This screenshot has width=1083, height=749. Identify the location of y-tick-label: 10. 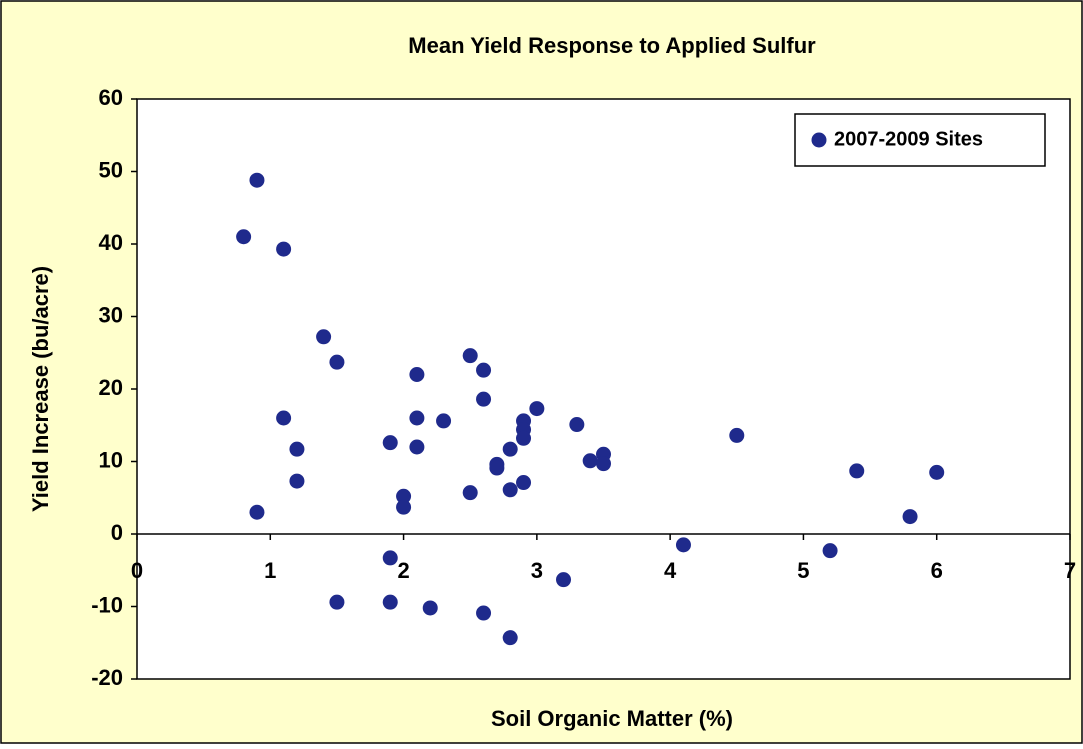
(111, 459).